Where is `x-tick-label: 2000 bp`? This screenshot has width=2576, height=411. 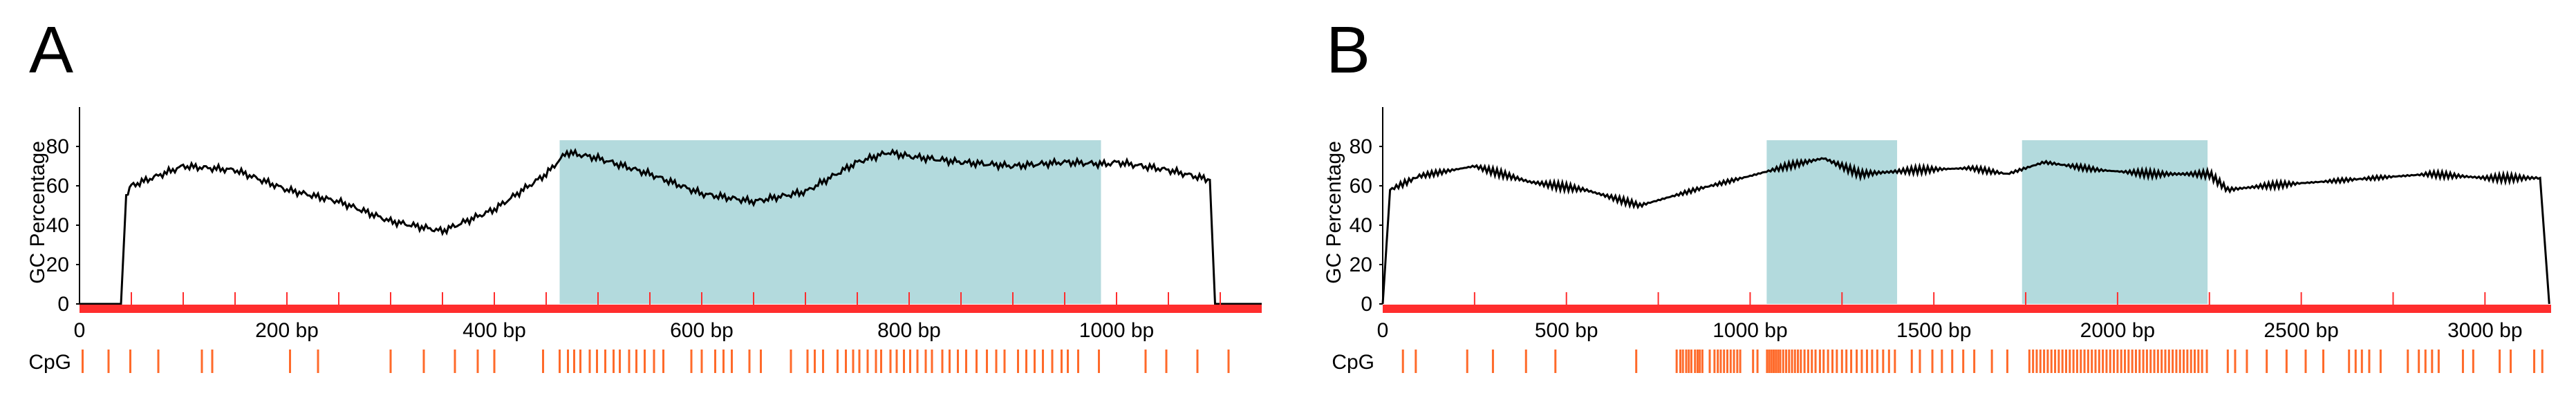 x-tick-label: 2000 bp is located at coordinates (2117, 330).